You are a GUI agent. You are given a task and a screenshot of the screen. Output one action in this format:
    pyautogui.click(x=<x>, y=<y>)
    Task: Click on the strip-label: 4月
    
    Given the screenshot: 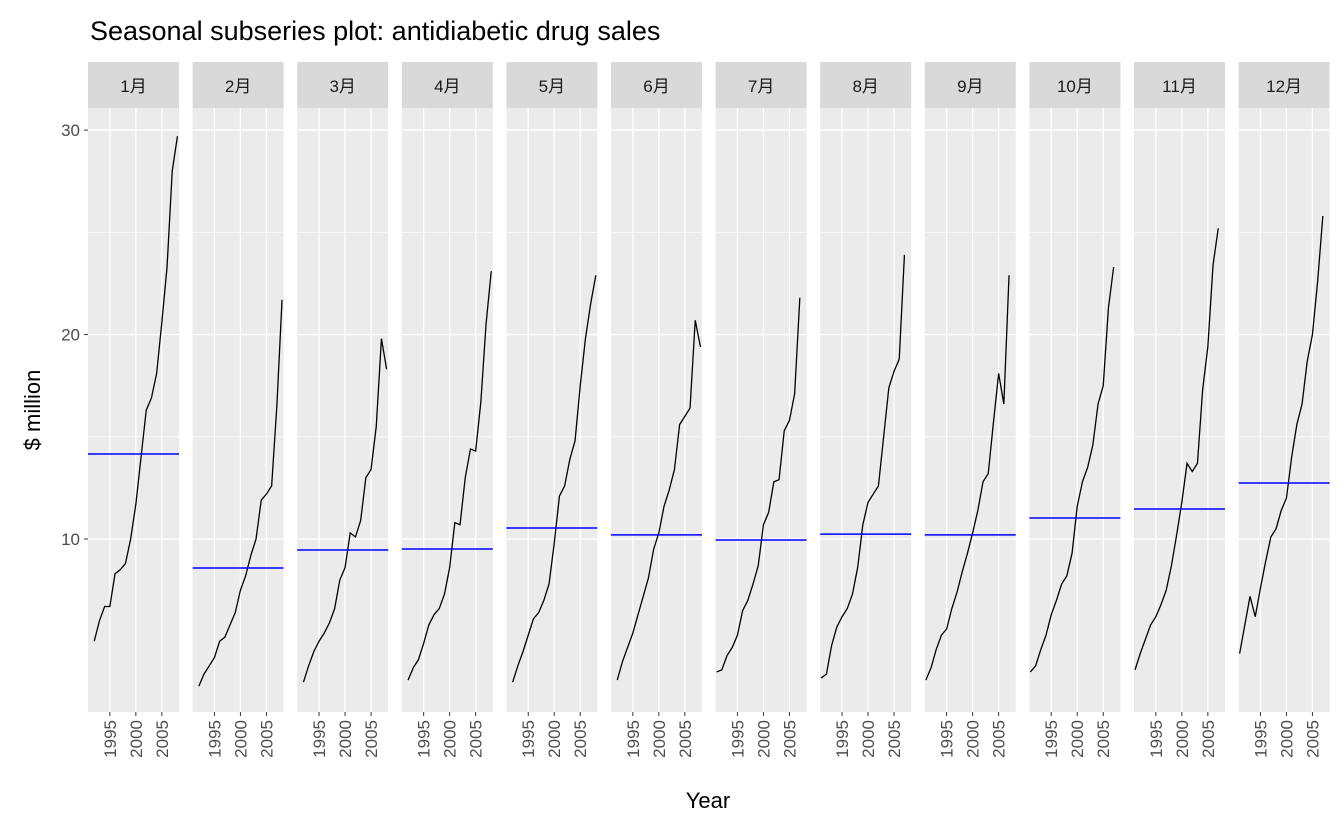 What is the action you would take?
    pyautogui.click(x=447, y=86)
    